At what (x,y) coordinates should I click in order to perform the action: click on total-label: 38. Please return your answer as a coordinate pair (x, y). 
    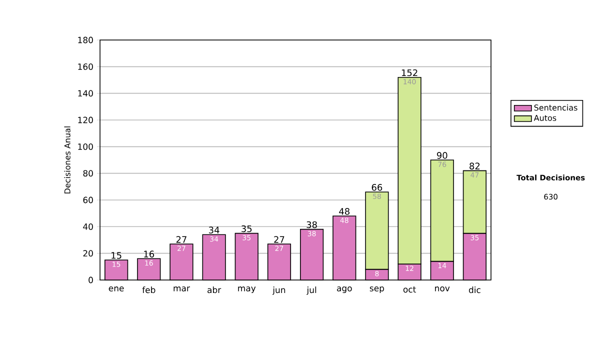
    Looking at the image, I should click on (311, 224).